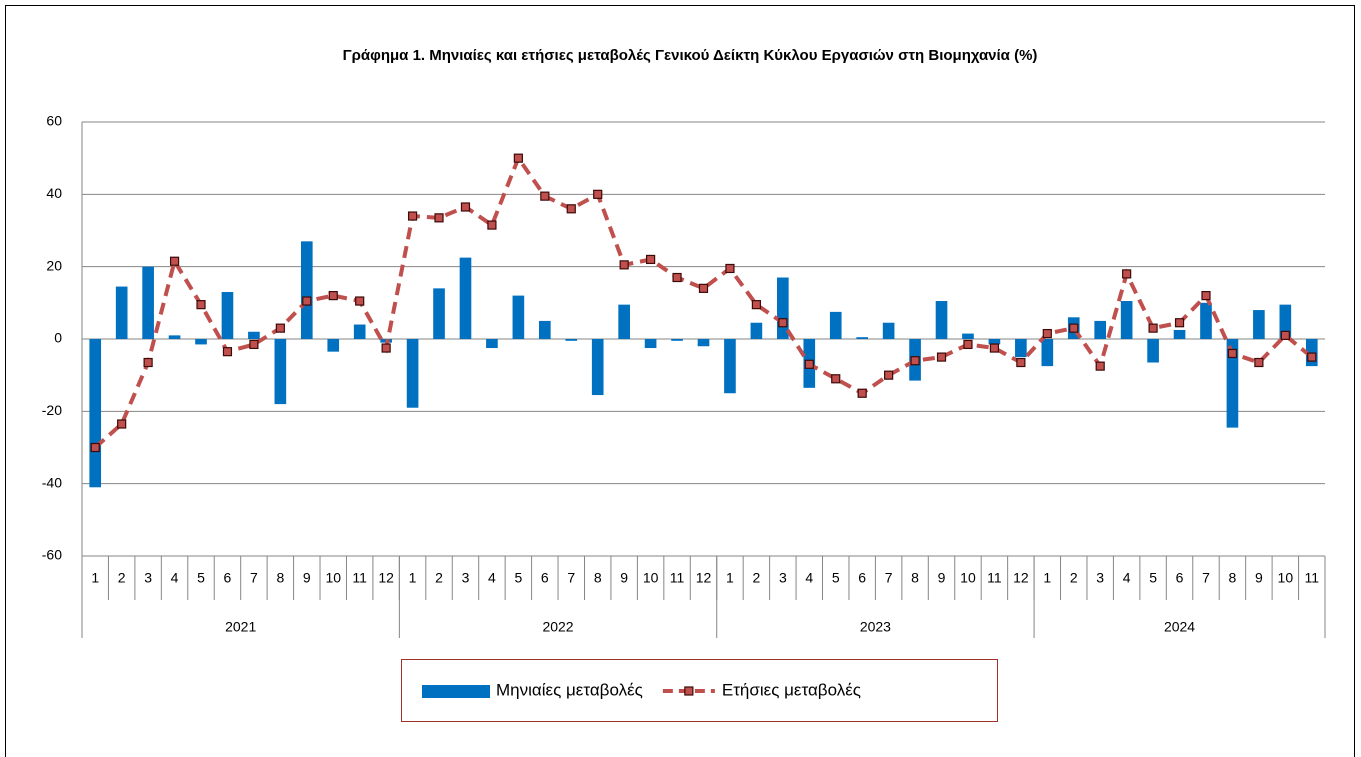 The image size is (1361, 757). Describe the element at coordinates (52, 410) in the screenshot. I see `y-tick-label: -20` at that location.